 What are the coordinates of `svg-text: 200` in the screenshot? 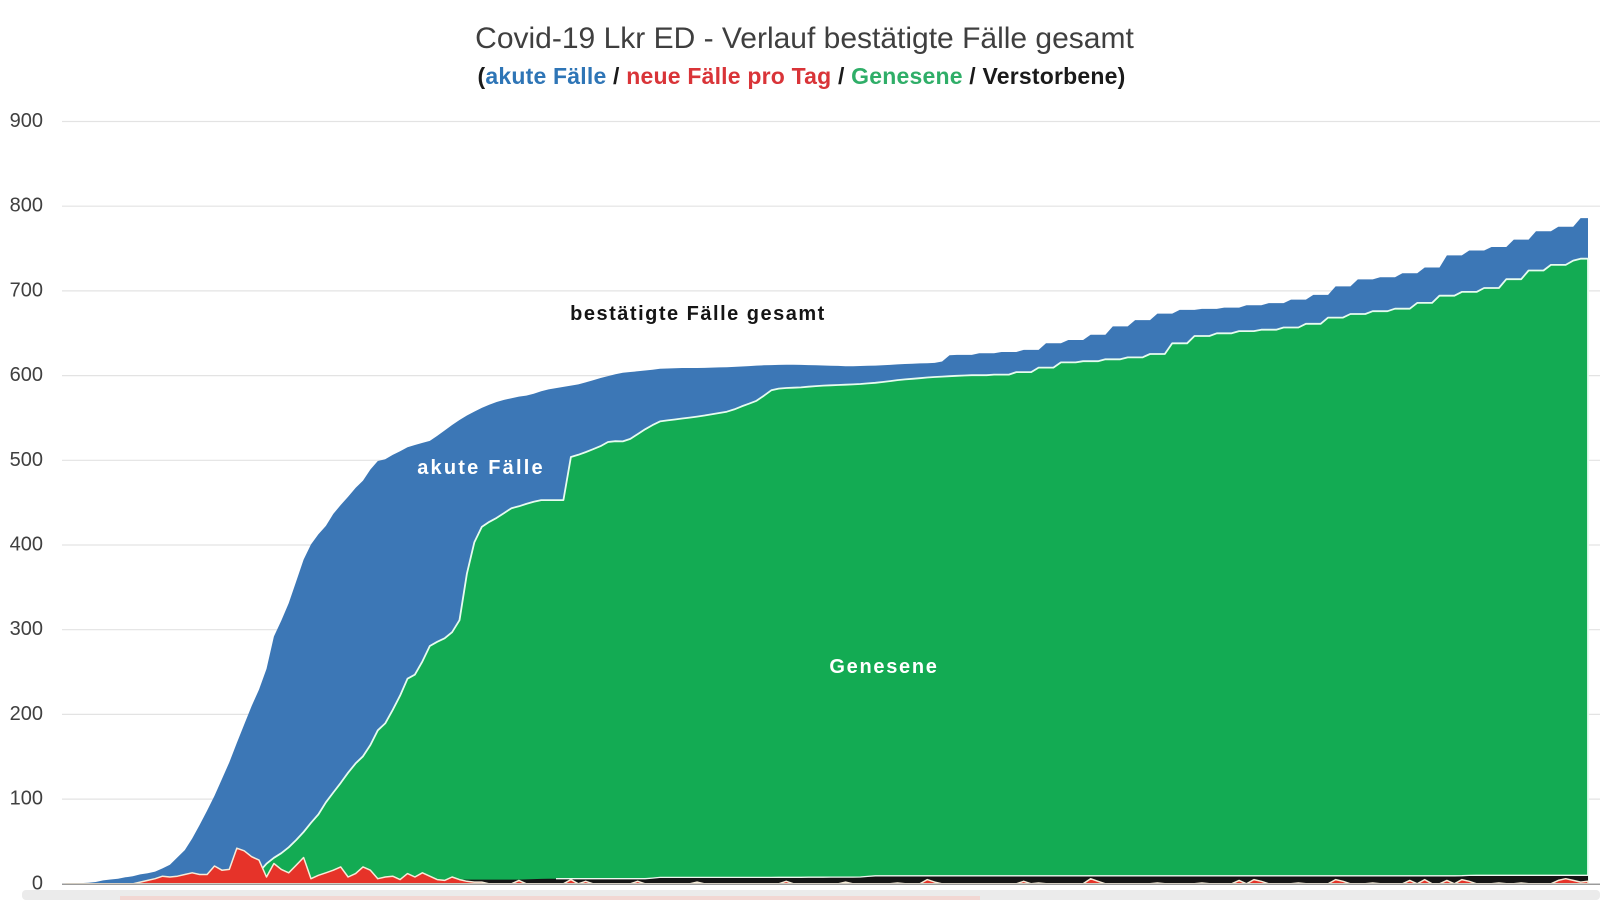 It's located at (26, 714).